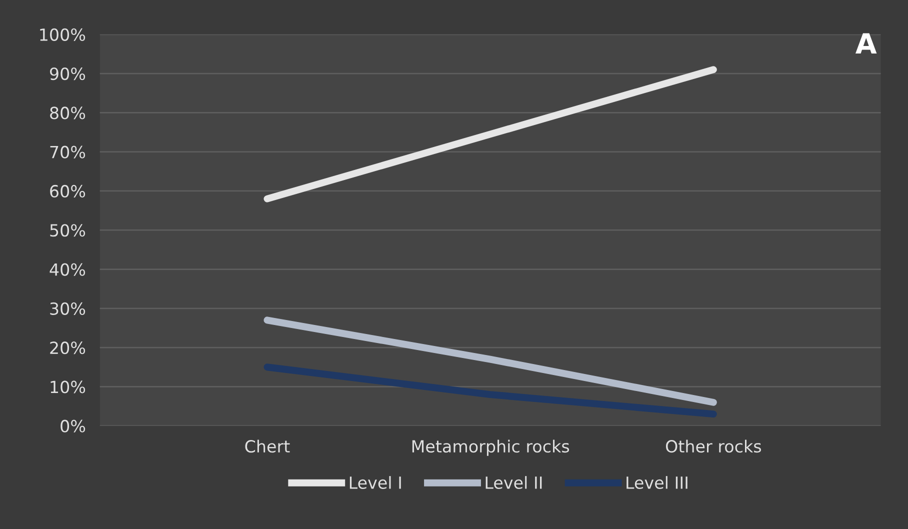 This screenshot has height=529, width=908. I want to click on legend-label: Level II, so click(514, 482).